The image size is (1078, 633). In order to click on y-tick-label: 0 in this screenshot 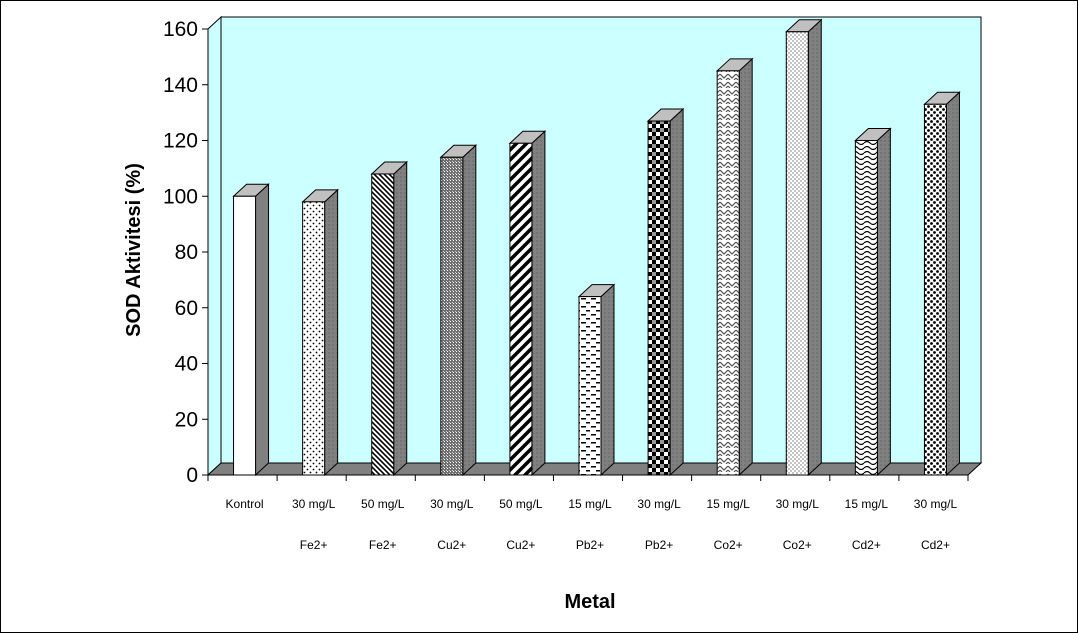, I will do `click(192, 475)`.